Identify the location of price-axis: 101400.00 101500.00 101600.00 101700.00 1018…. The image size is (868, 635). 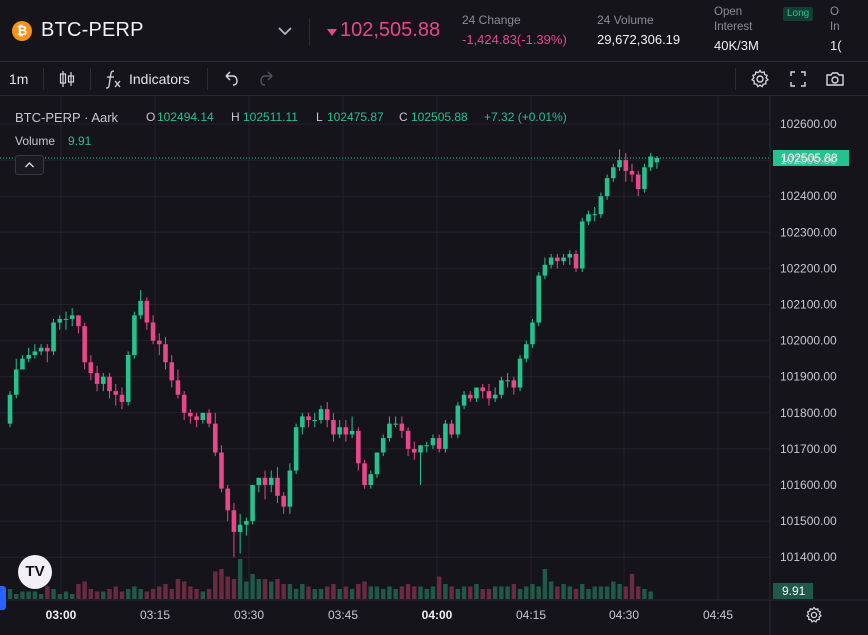
(803, 365).